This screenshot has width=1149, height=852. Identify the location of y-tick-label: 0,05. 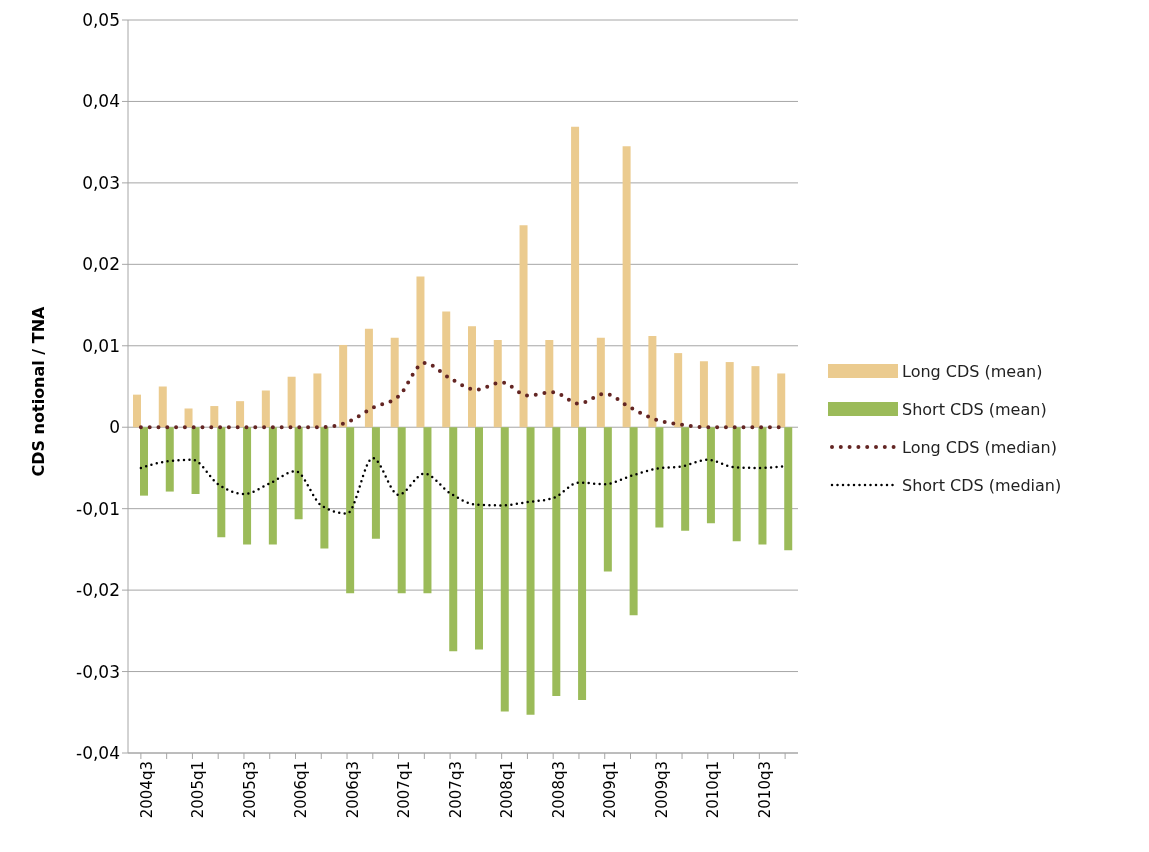
(101, 20).